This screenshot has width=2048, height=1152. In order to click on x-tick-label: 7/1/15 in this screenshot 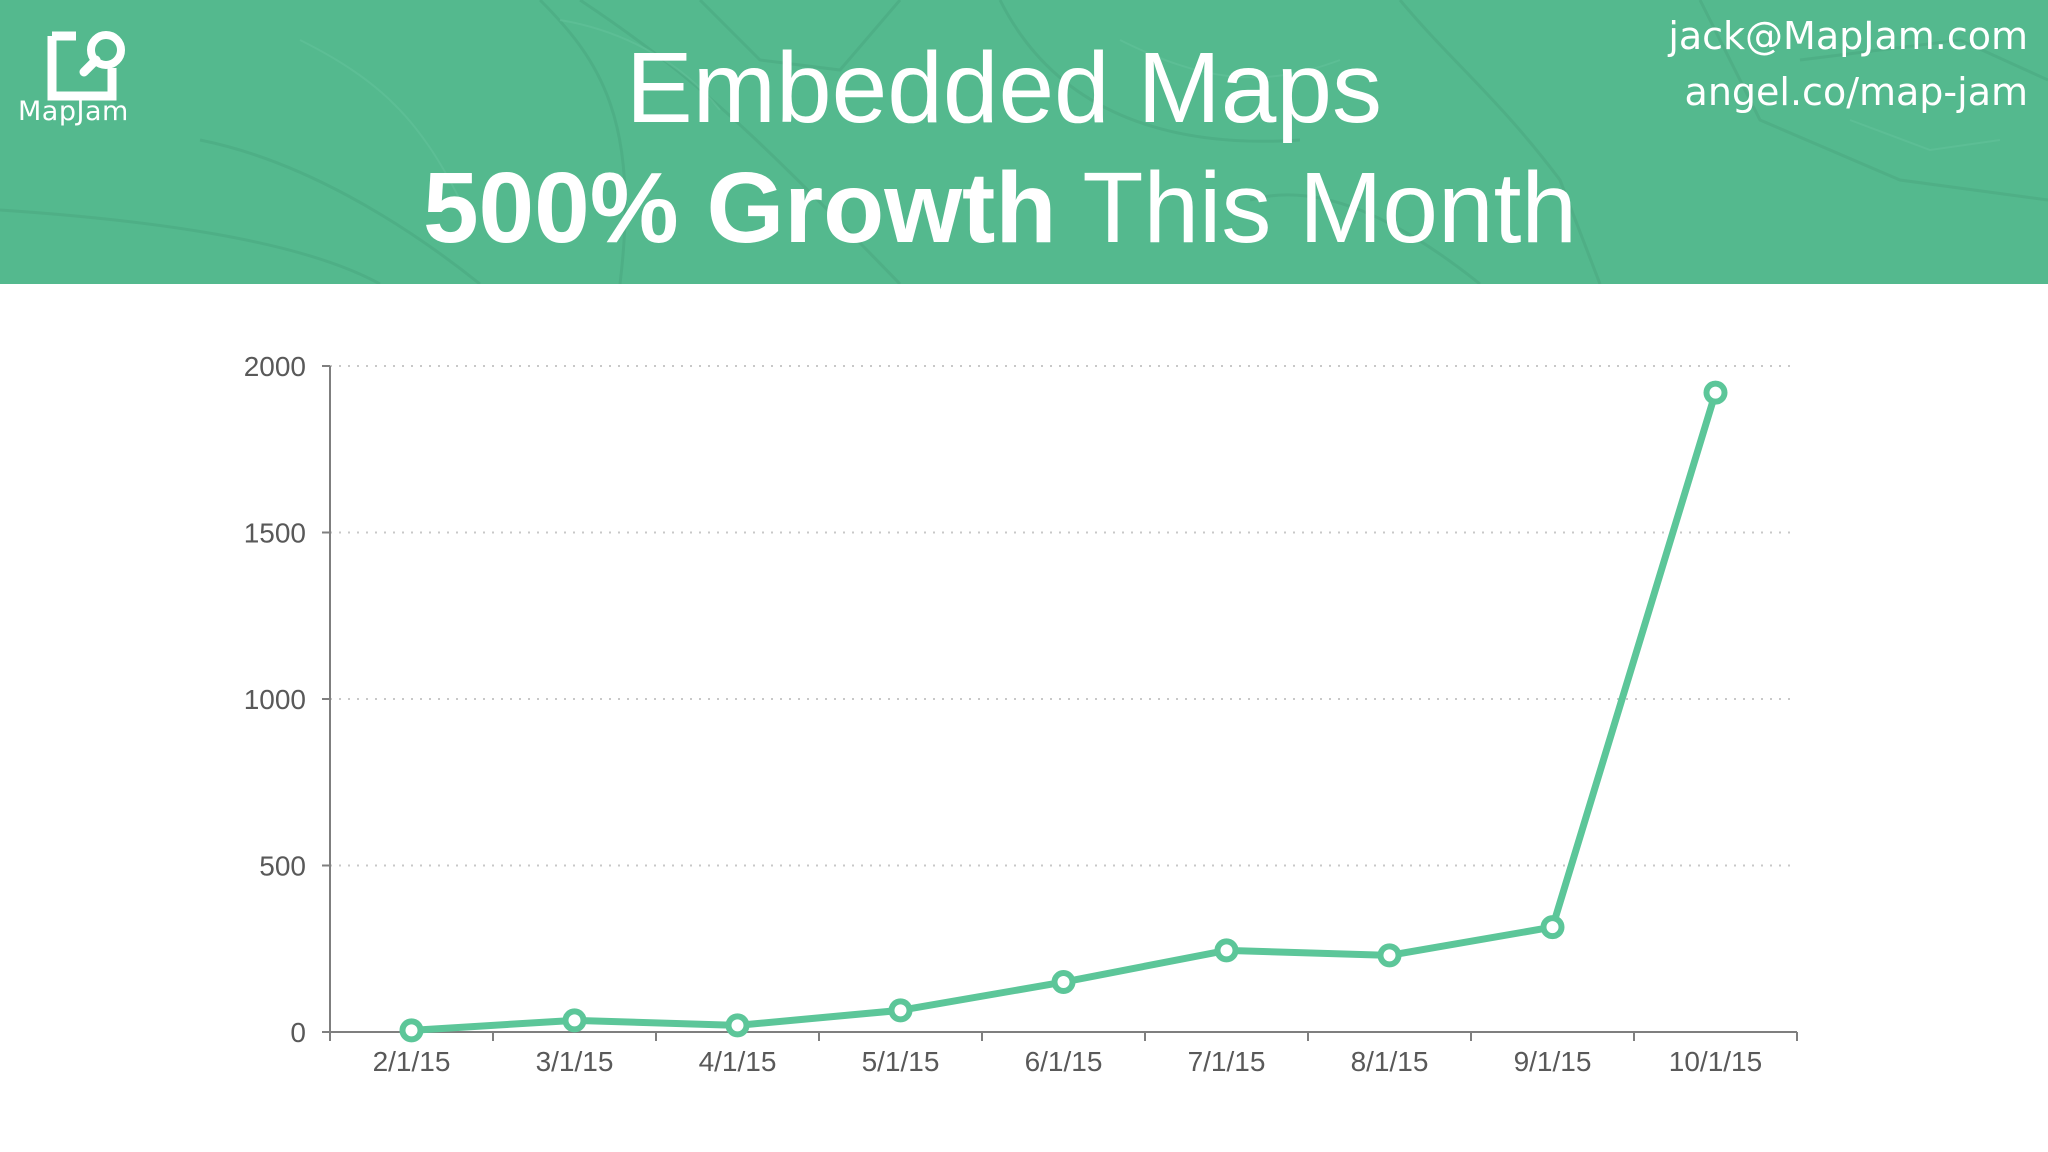, I will do `click(1227, 1061)`.